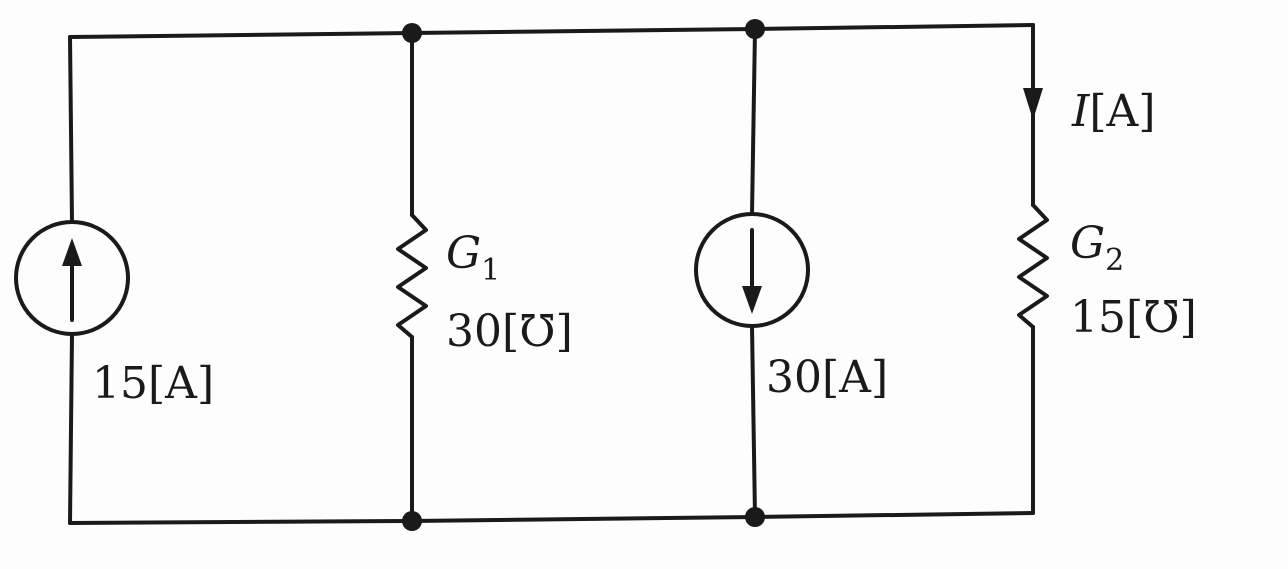 The height and width of the screenshot is (569, 1288). What do you see at coordinates (1133, 317) in the screenshot?
I see `g2-value: 15[℧]` at bounding box center [1133, 317].